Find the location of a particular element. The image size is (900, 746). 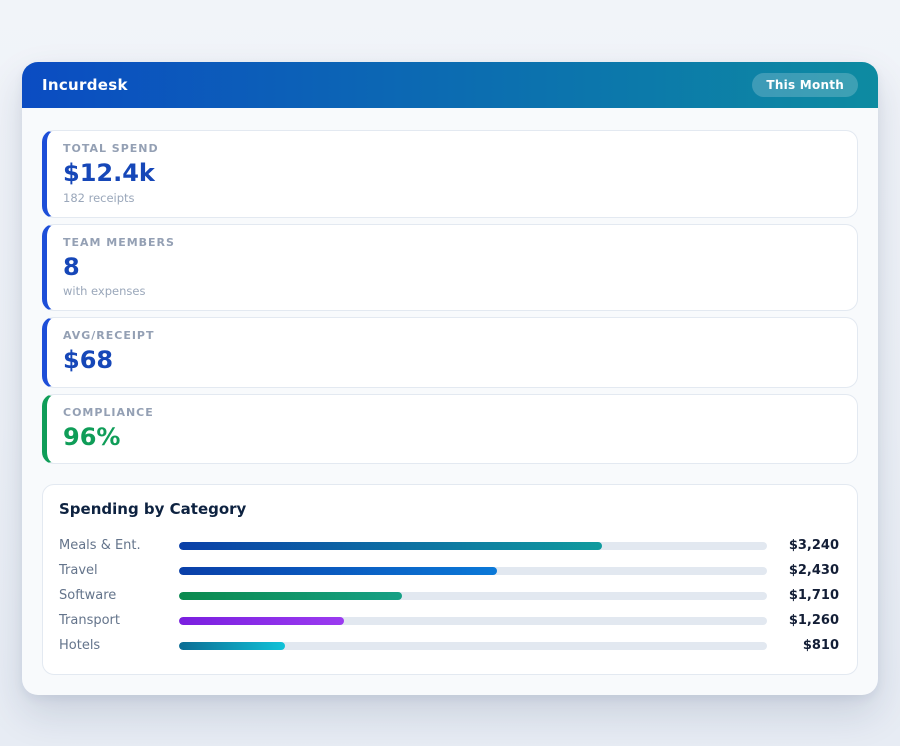

category-row-meals: Meals & Ent. $3,240 is located at coordinates (449, 545).